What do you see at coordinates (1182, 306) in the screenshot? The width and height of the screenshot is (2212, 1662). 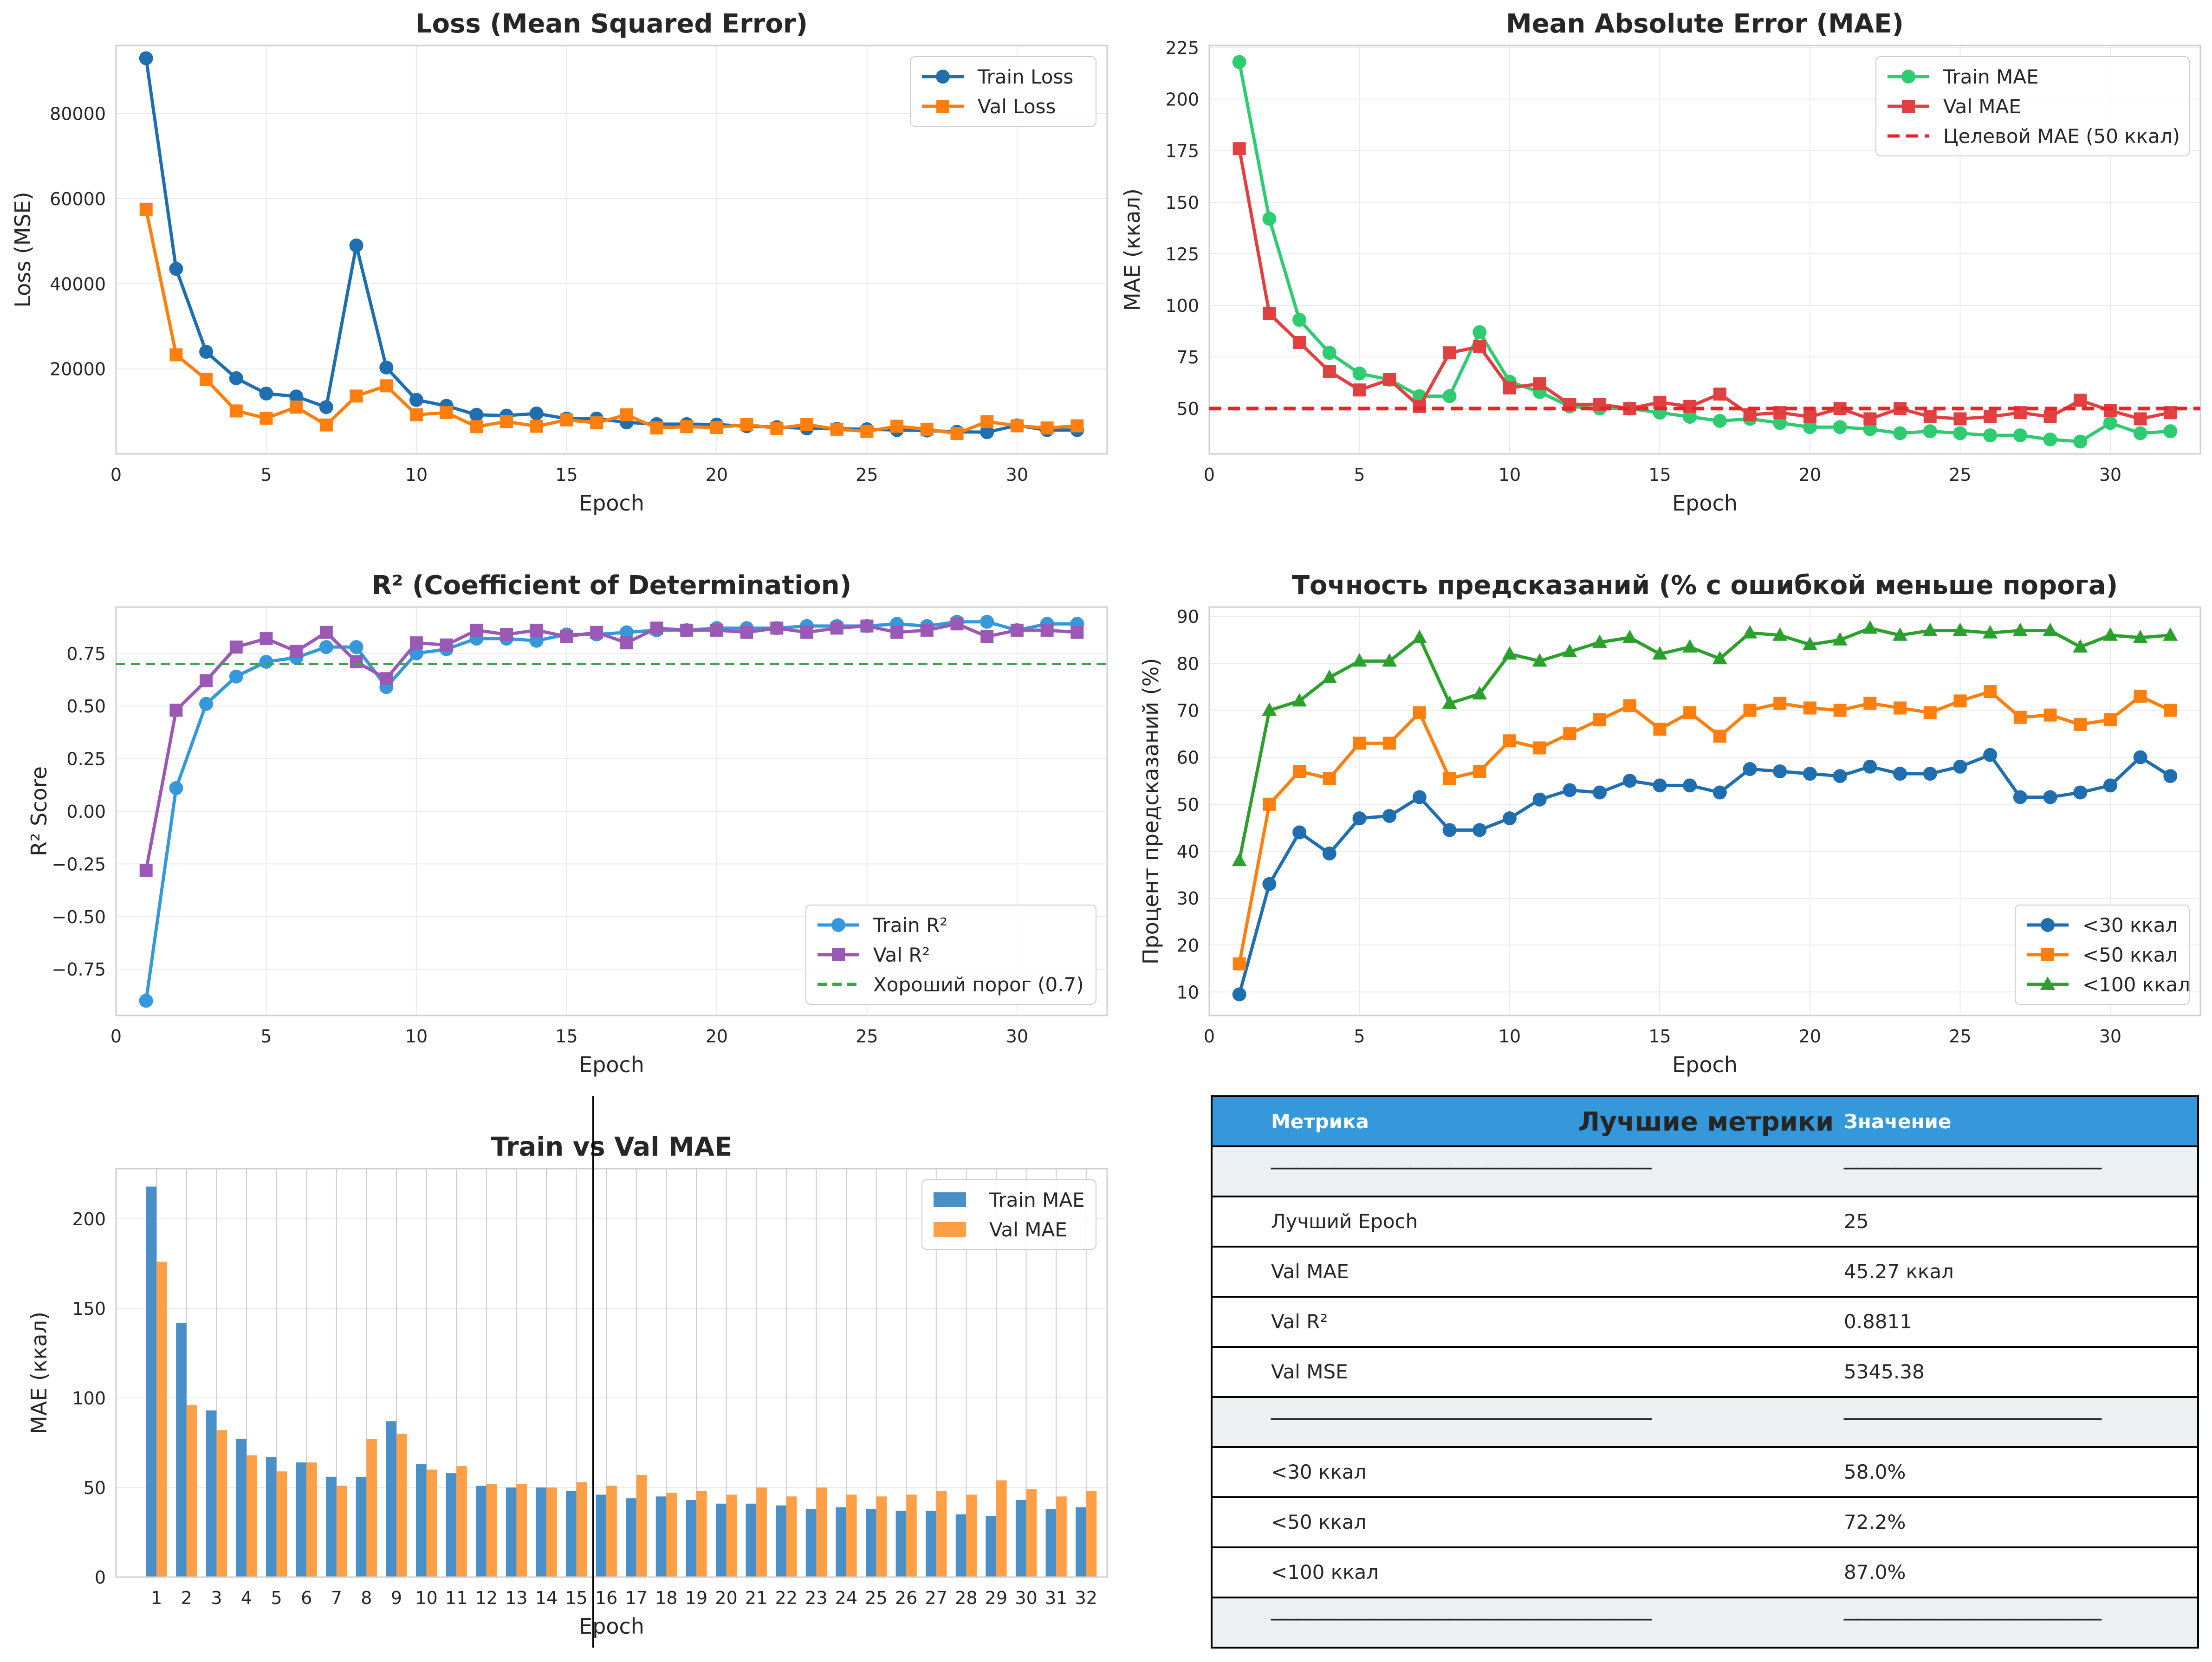 I see `y-tick-label: 100` at bounding box center [1182, 306].